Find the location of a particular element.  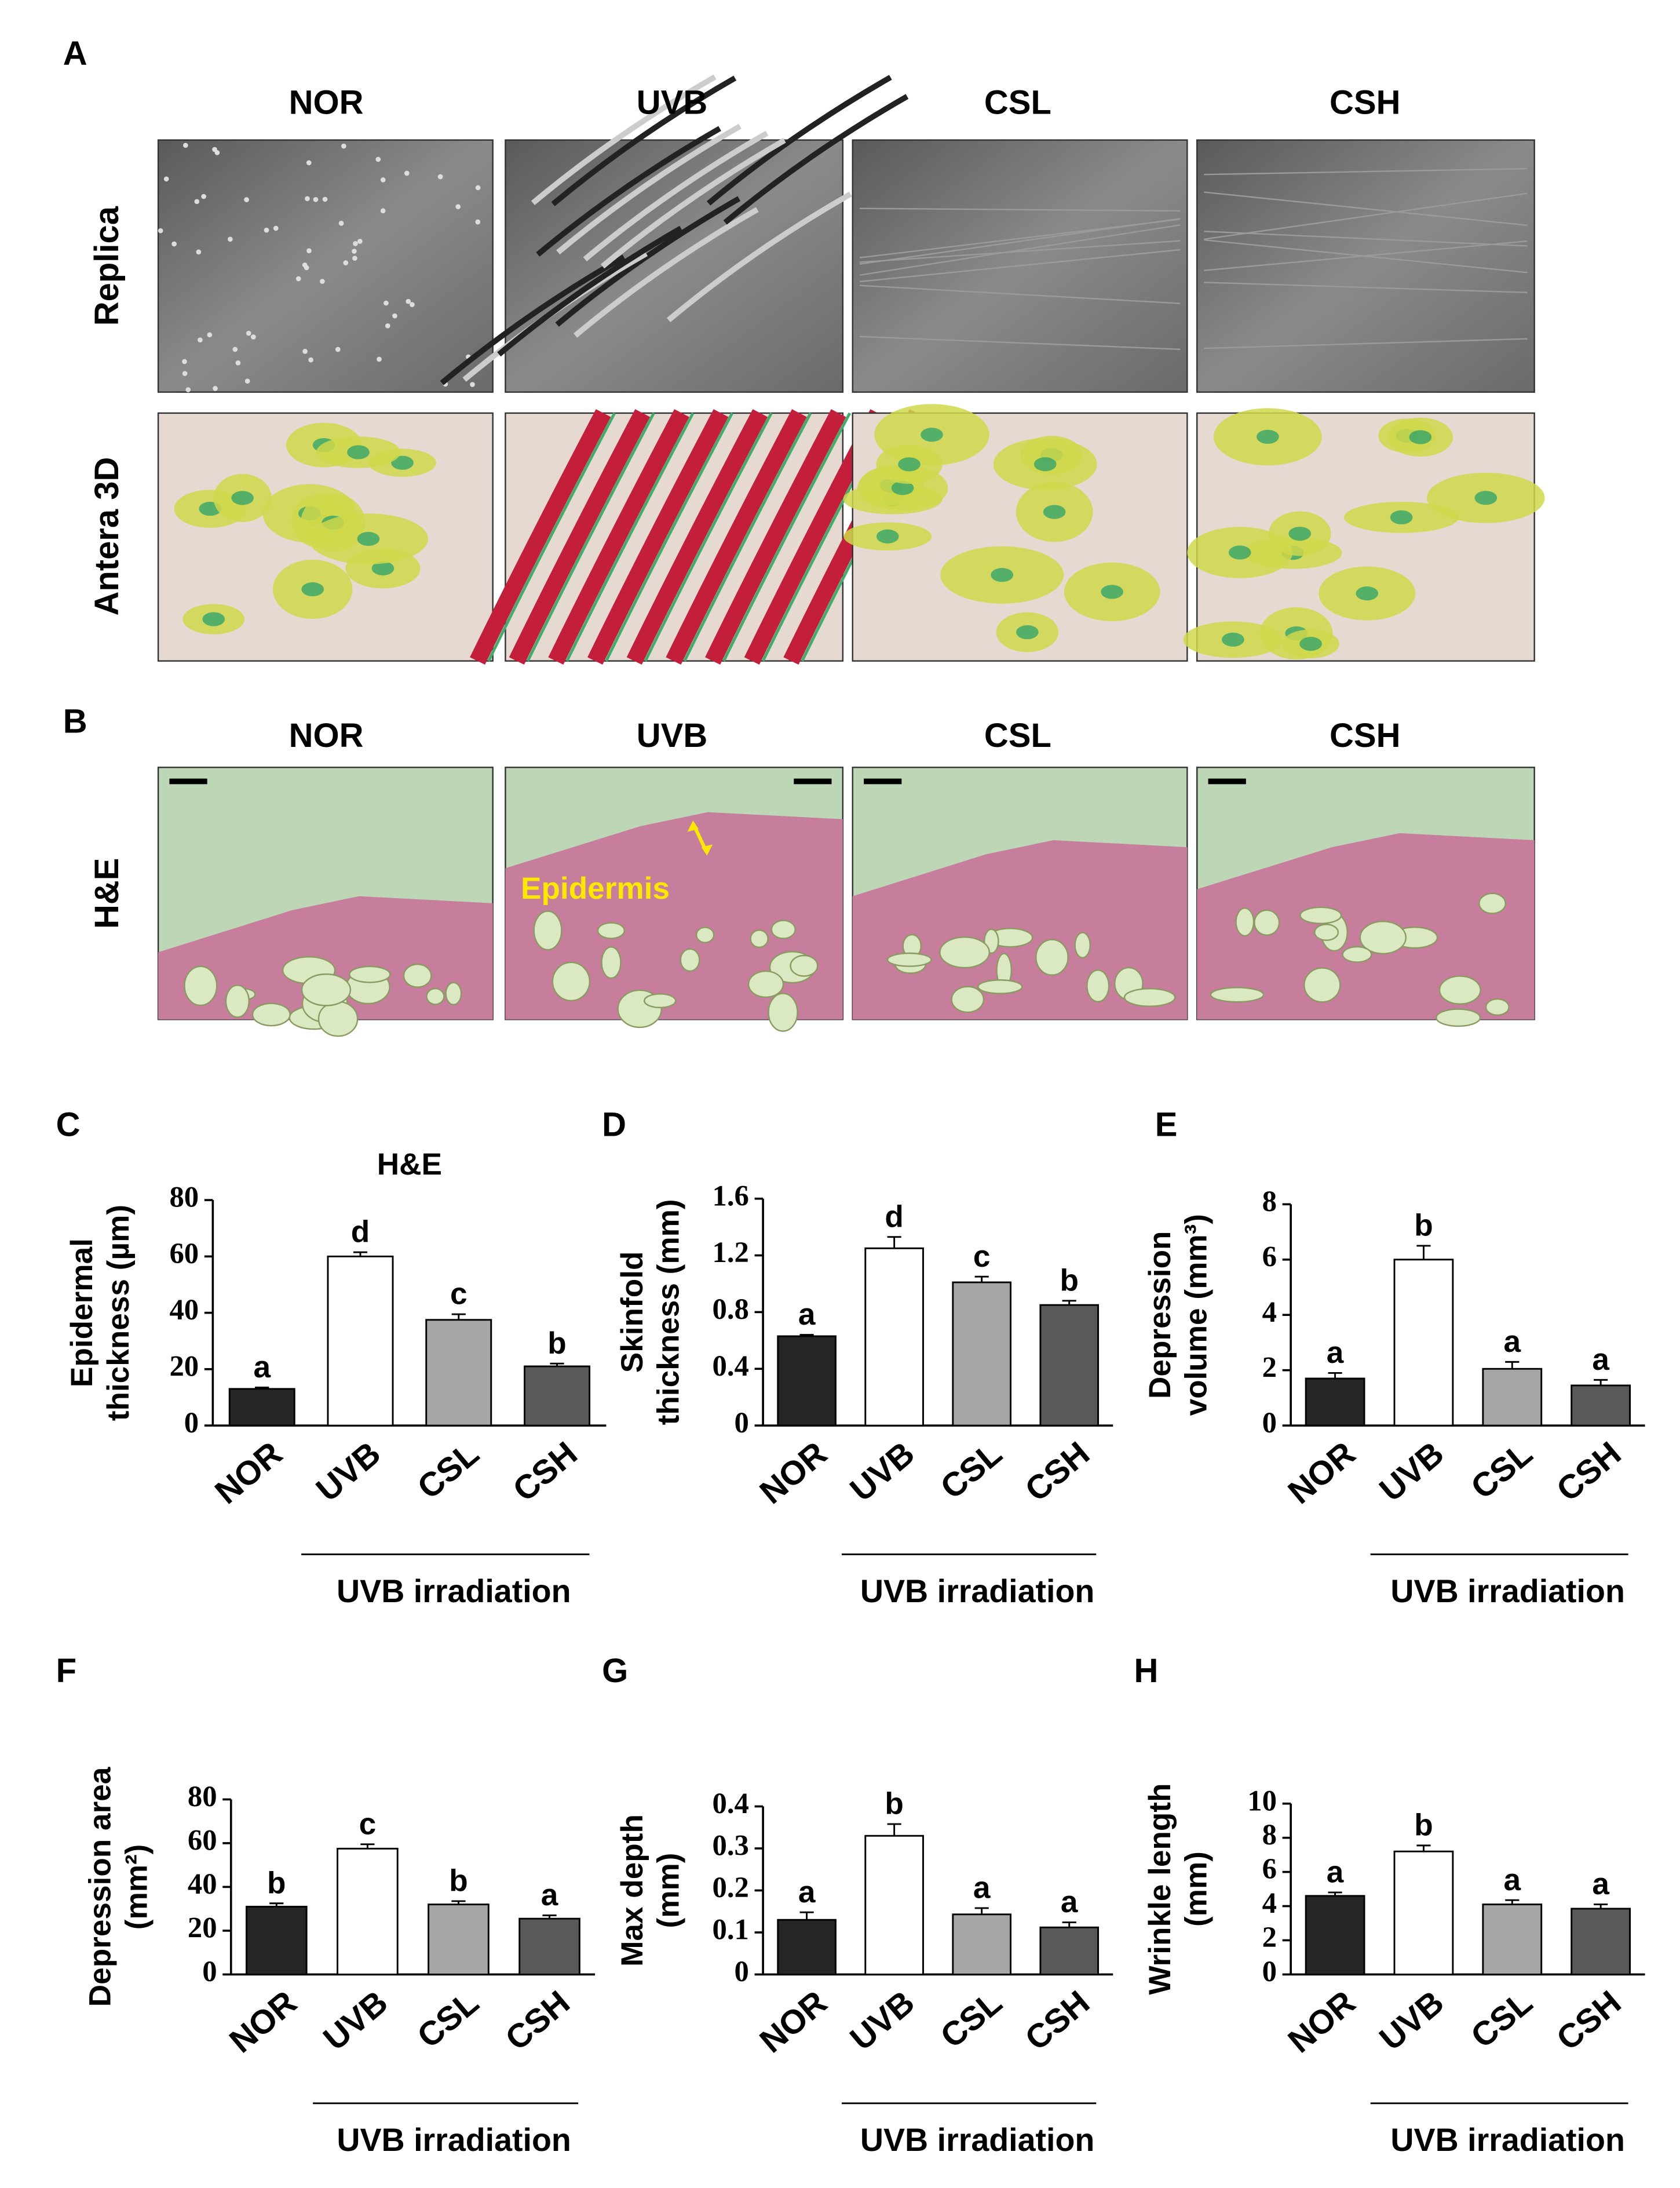

panel-label: H is located at coordinates (1146, 1671).